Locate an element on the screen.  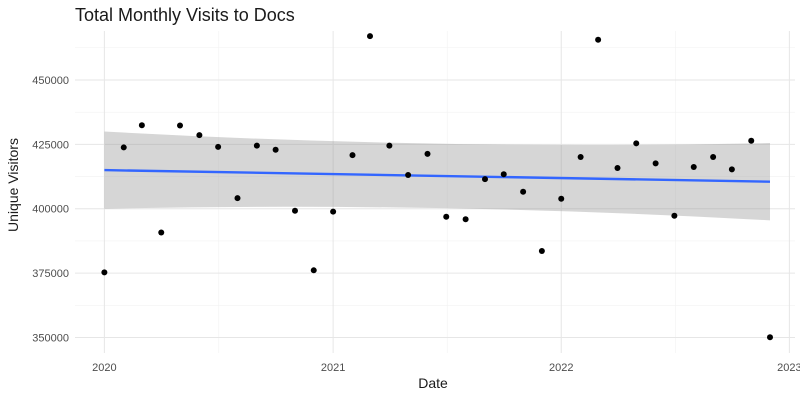
trend-line is located at coordinates (437, 175).